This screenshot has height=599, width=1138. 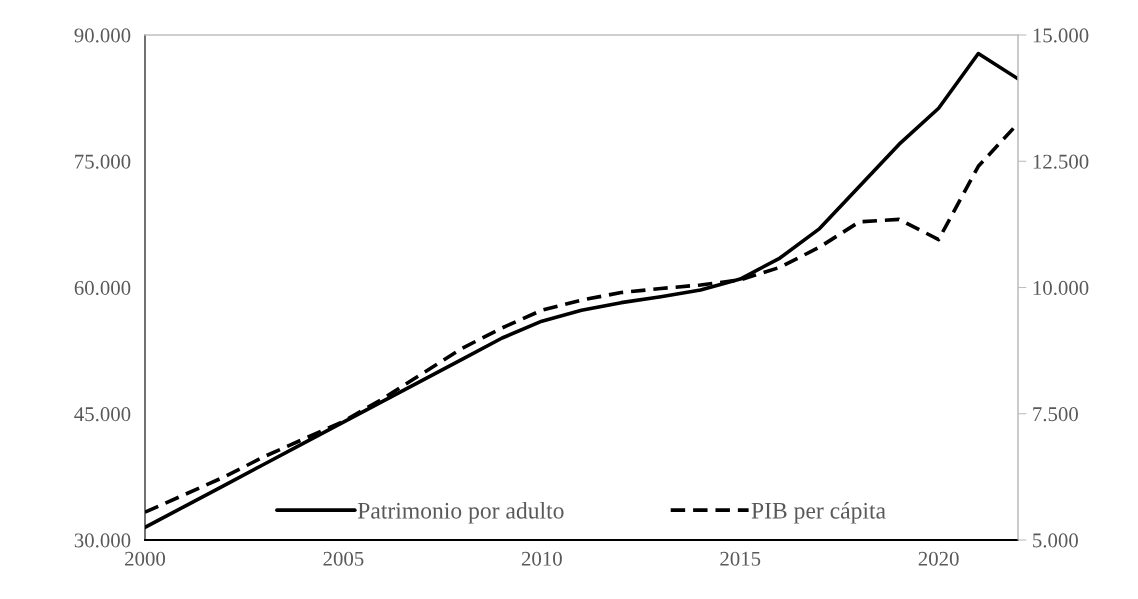 I want to click on y-tick-label: 75.000, so click(x=103, y=161).